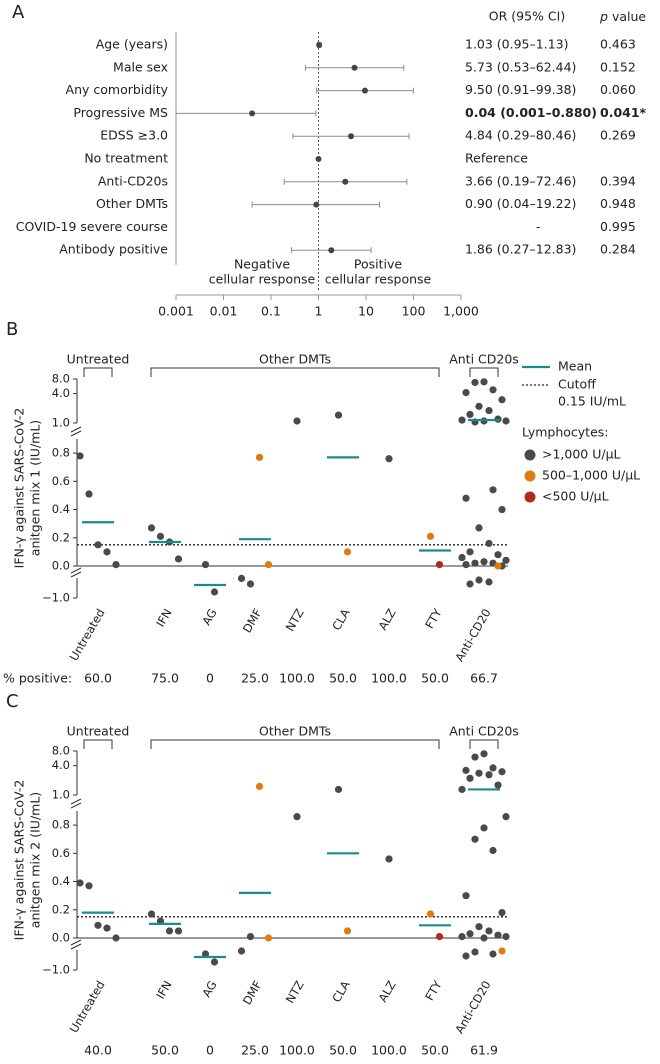  I want to click on ci-label: 1.86 (0.27–12.83), so click(520, 249).